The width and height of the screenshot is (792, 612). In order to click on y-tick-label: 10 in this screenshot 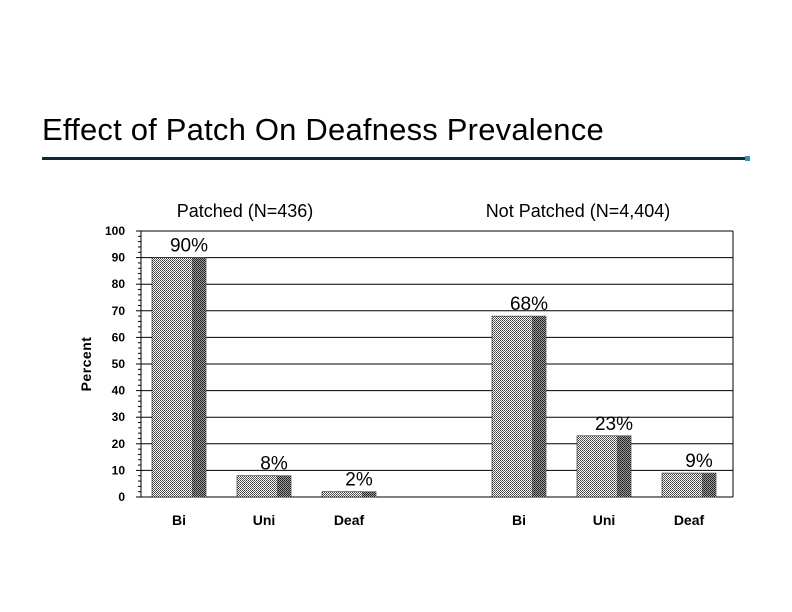, I will do `click(119, 470)`.